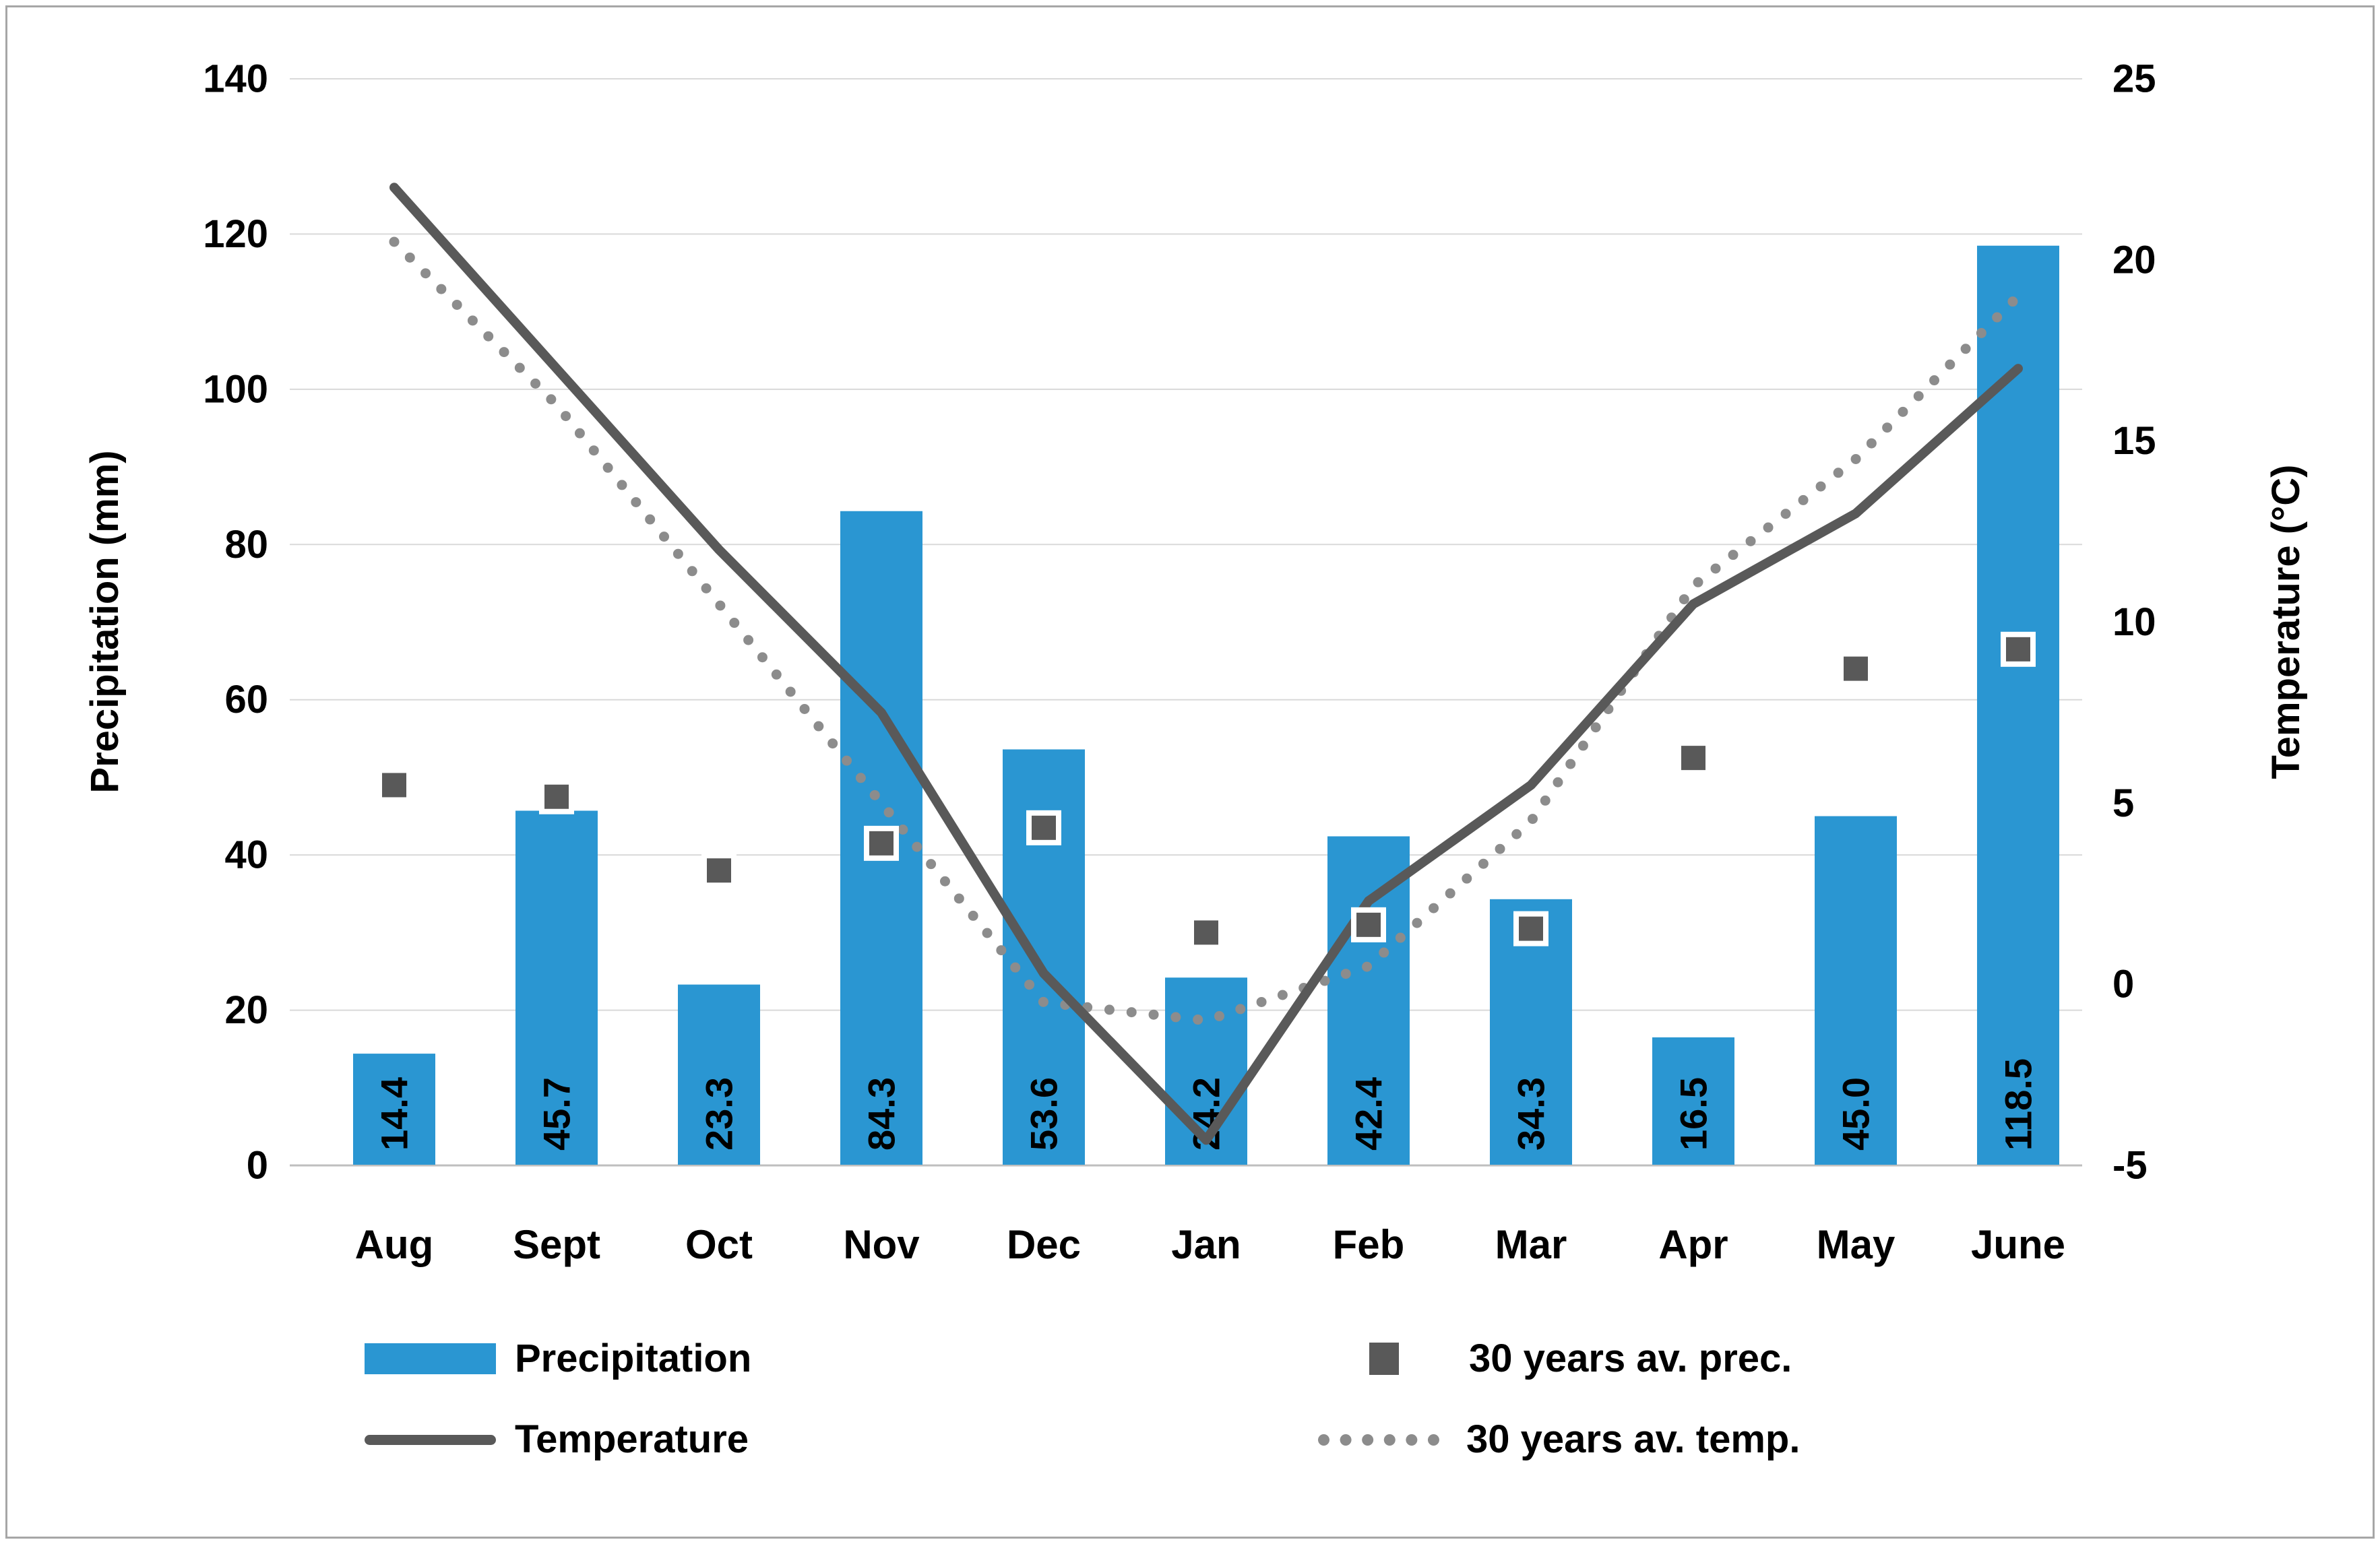 The height and width of the screenshot is (1544, 2380). What do you see at coordinates (1206, 1244) in the screenshot?
I see `month-label-jan: Jan` at bounding box center [1206, 1244].